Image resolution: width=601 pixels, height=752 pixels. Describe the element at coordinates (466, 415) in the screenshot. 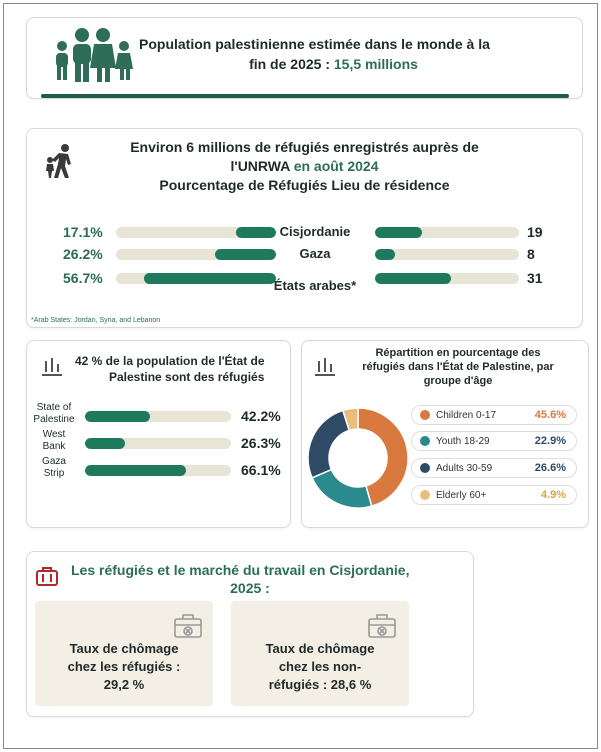

I see `legend-label: Children 0-17` at that location.